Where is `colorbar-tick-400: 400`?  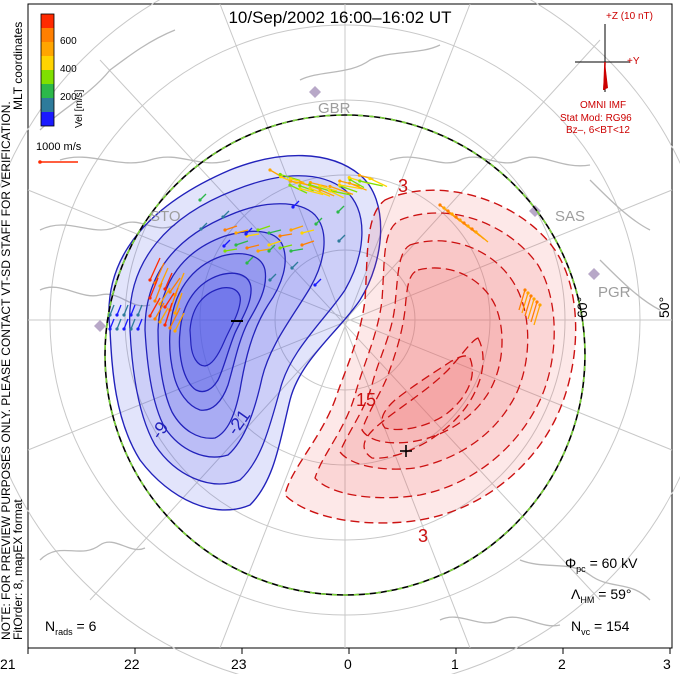 colorbar-tick-400: 400 is located at coordinates (68, 69).